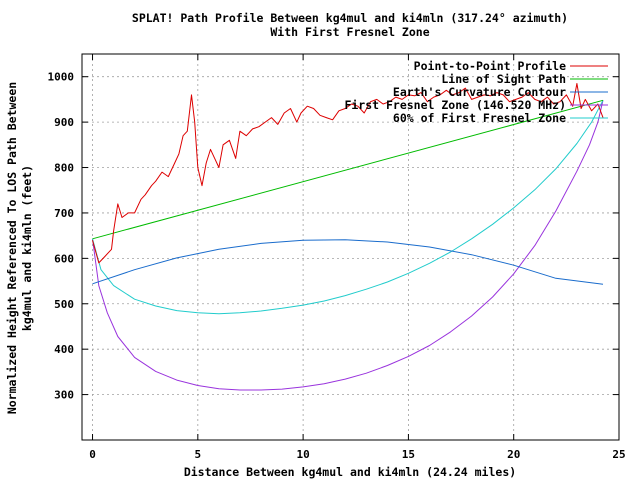  Describe the element at coordinates (490, 66) in the screenshot. I see `legend-label-profile: Point-to-Point Profile` at that location.